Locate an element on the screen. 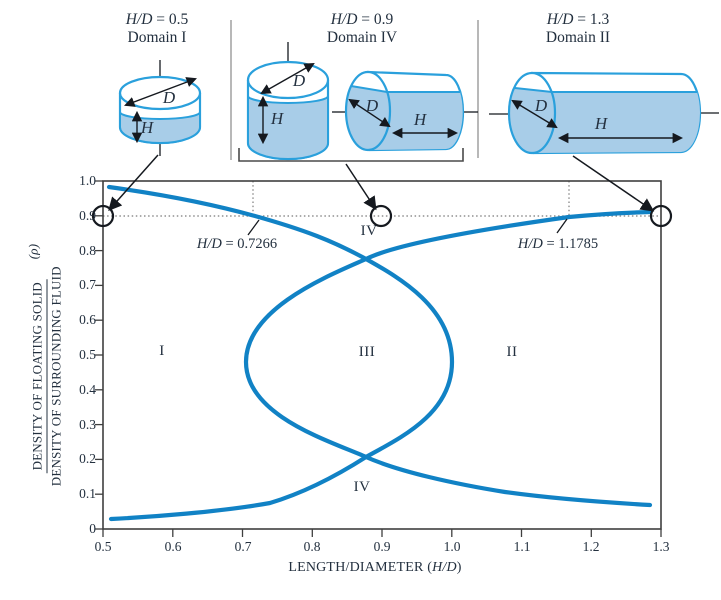 The width and height of the screenshot is (721, 600). y-tick-label: 0.5 is located at coordinates (87, 354).